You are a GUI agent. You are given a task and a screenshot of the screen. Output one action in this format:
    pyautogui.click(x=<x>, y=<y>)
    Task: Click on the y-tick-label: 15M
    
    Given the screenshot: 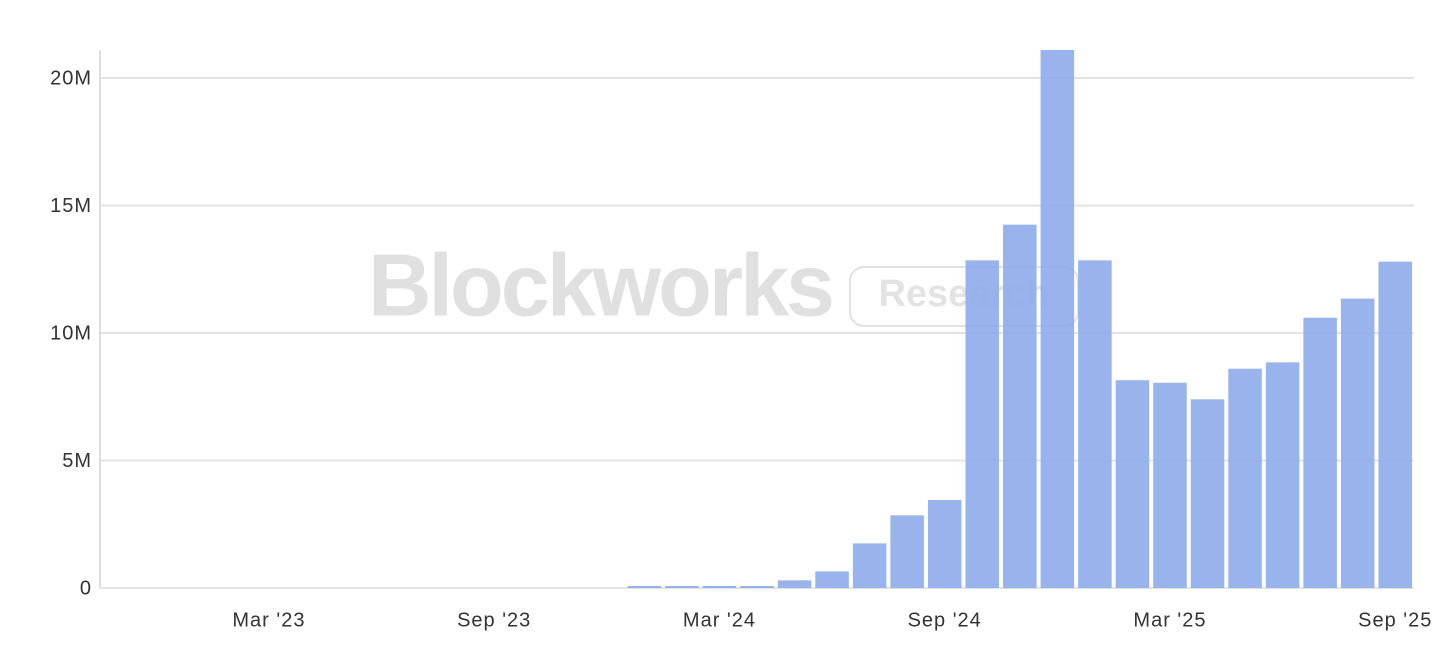 What is the action you would take?
    pyautogui.click(x=71, y=206)
    